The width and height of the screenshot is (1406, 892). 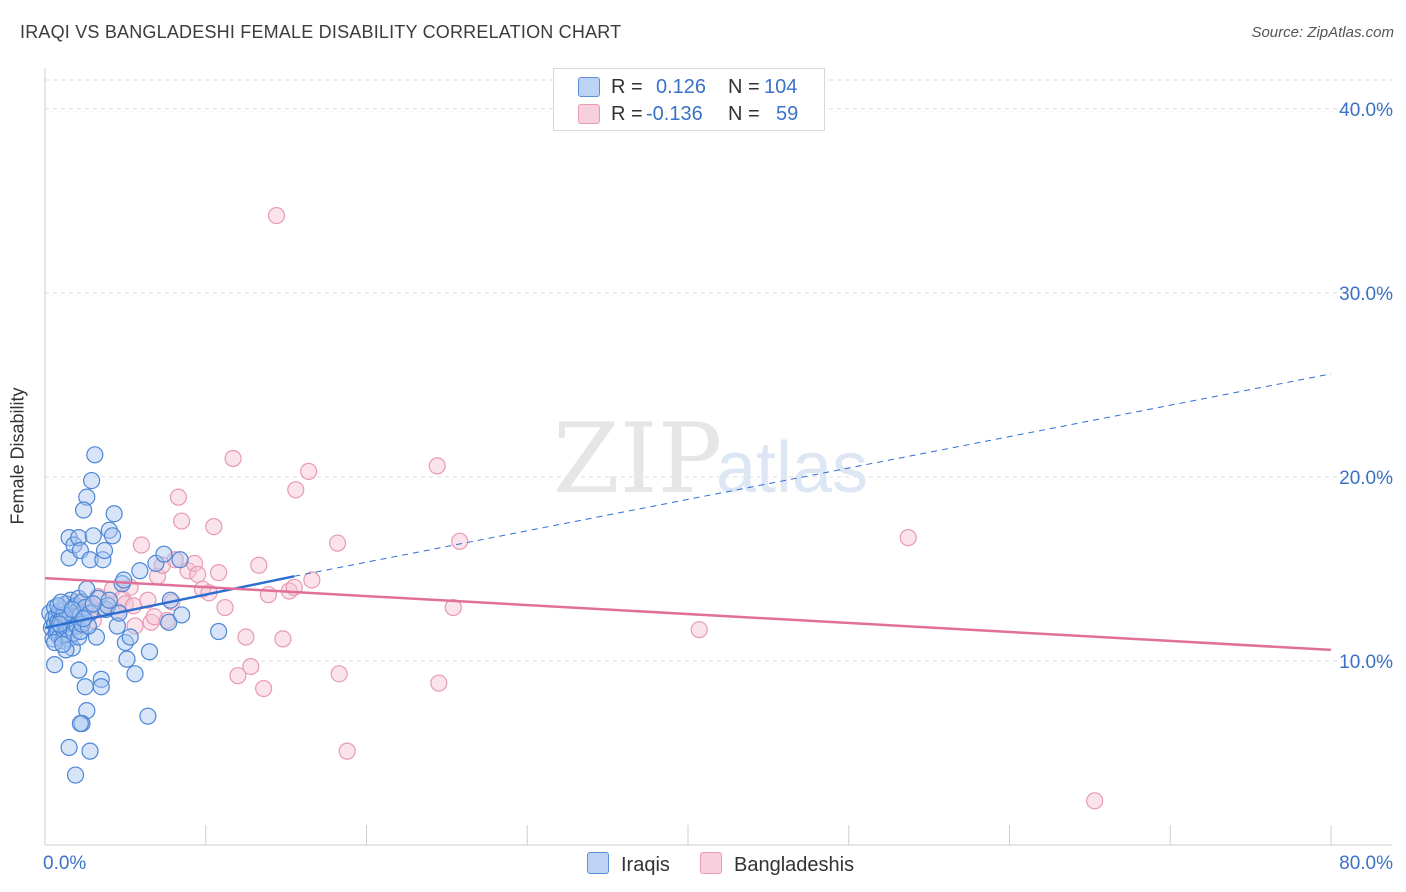 What do you see at coordinates (637, 459) in the screenshot?
I see `watermark-zip: ZIP` at bounding box center [637, 459].